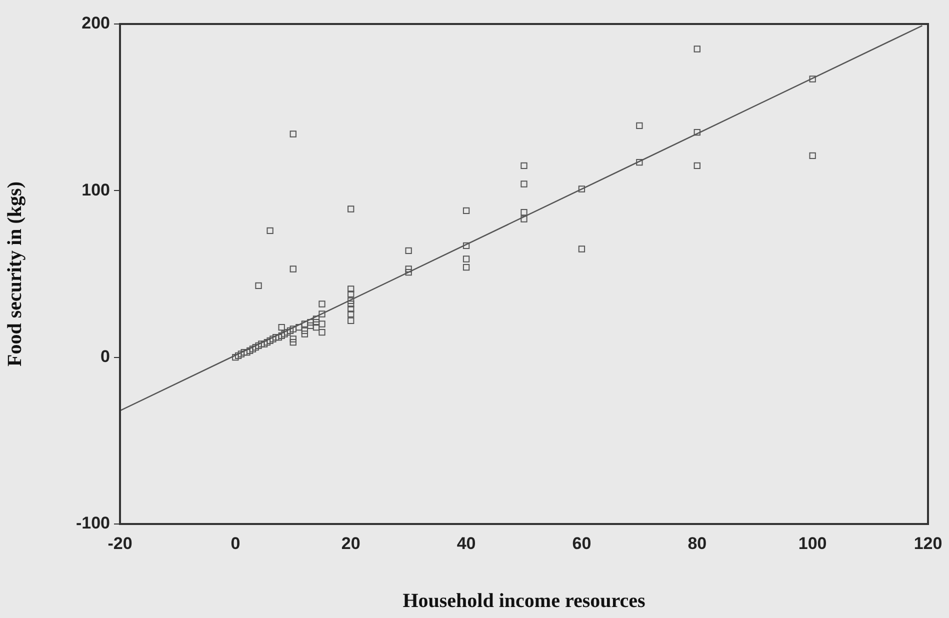  What do you see at coordinates (15, 274) in the screenshot?
I see `y-axis-title: Food security in (kgs)` at bounding box center [15, 274].